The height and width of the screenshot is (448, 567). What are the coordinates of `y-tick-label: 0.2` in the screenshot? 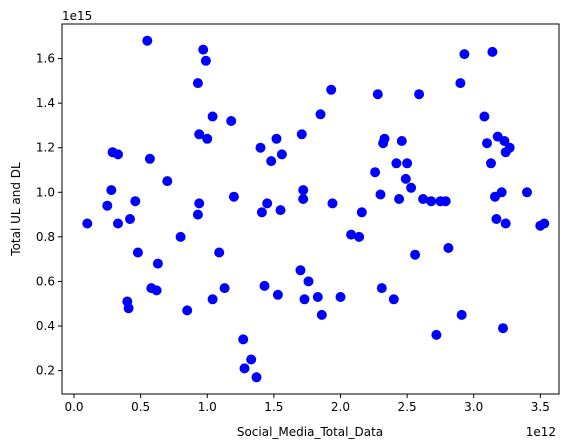 It's located at (45, 371).